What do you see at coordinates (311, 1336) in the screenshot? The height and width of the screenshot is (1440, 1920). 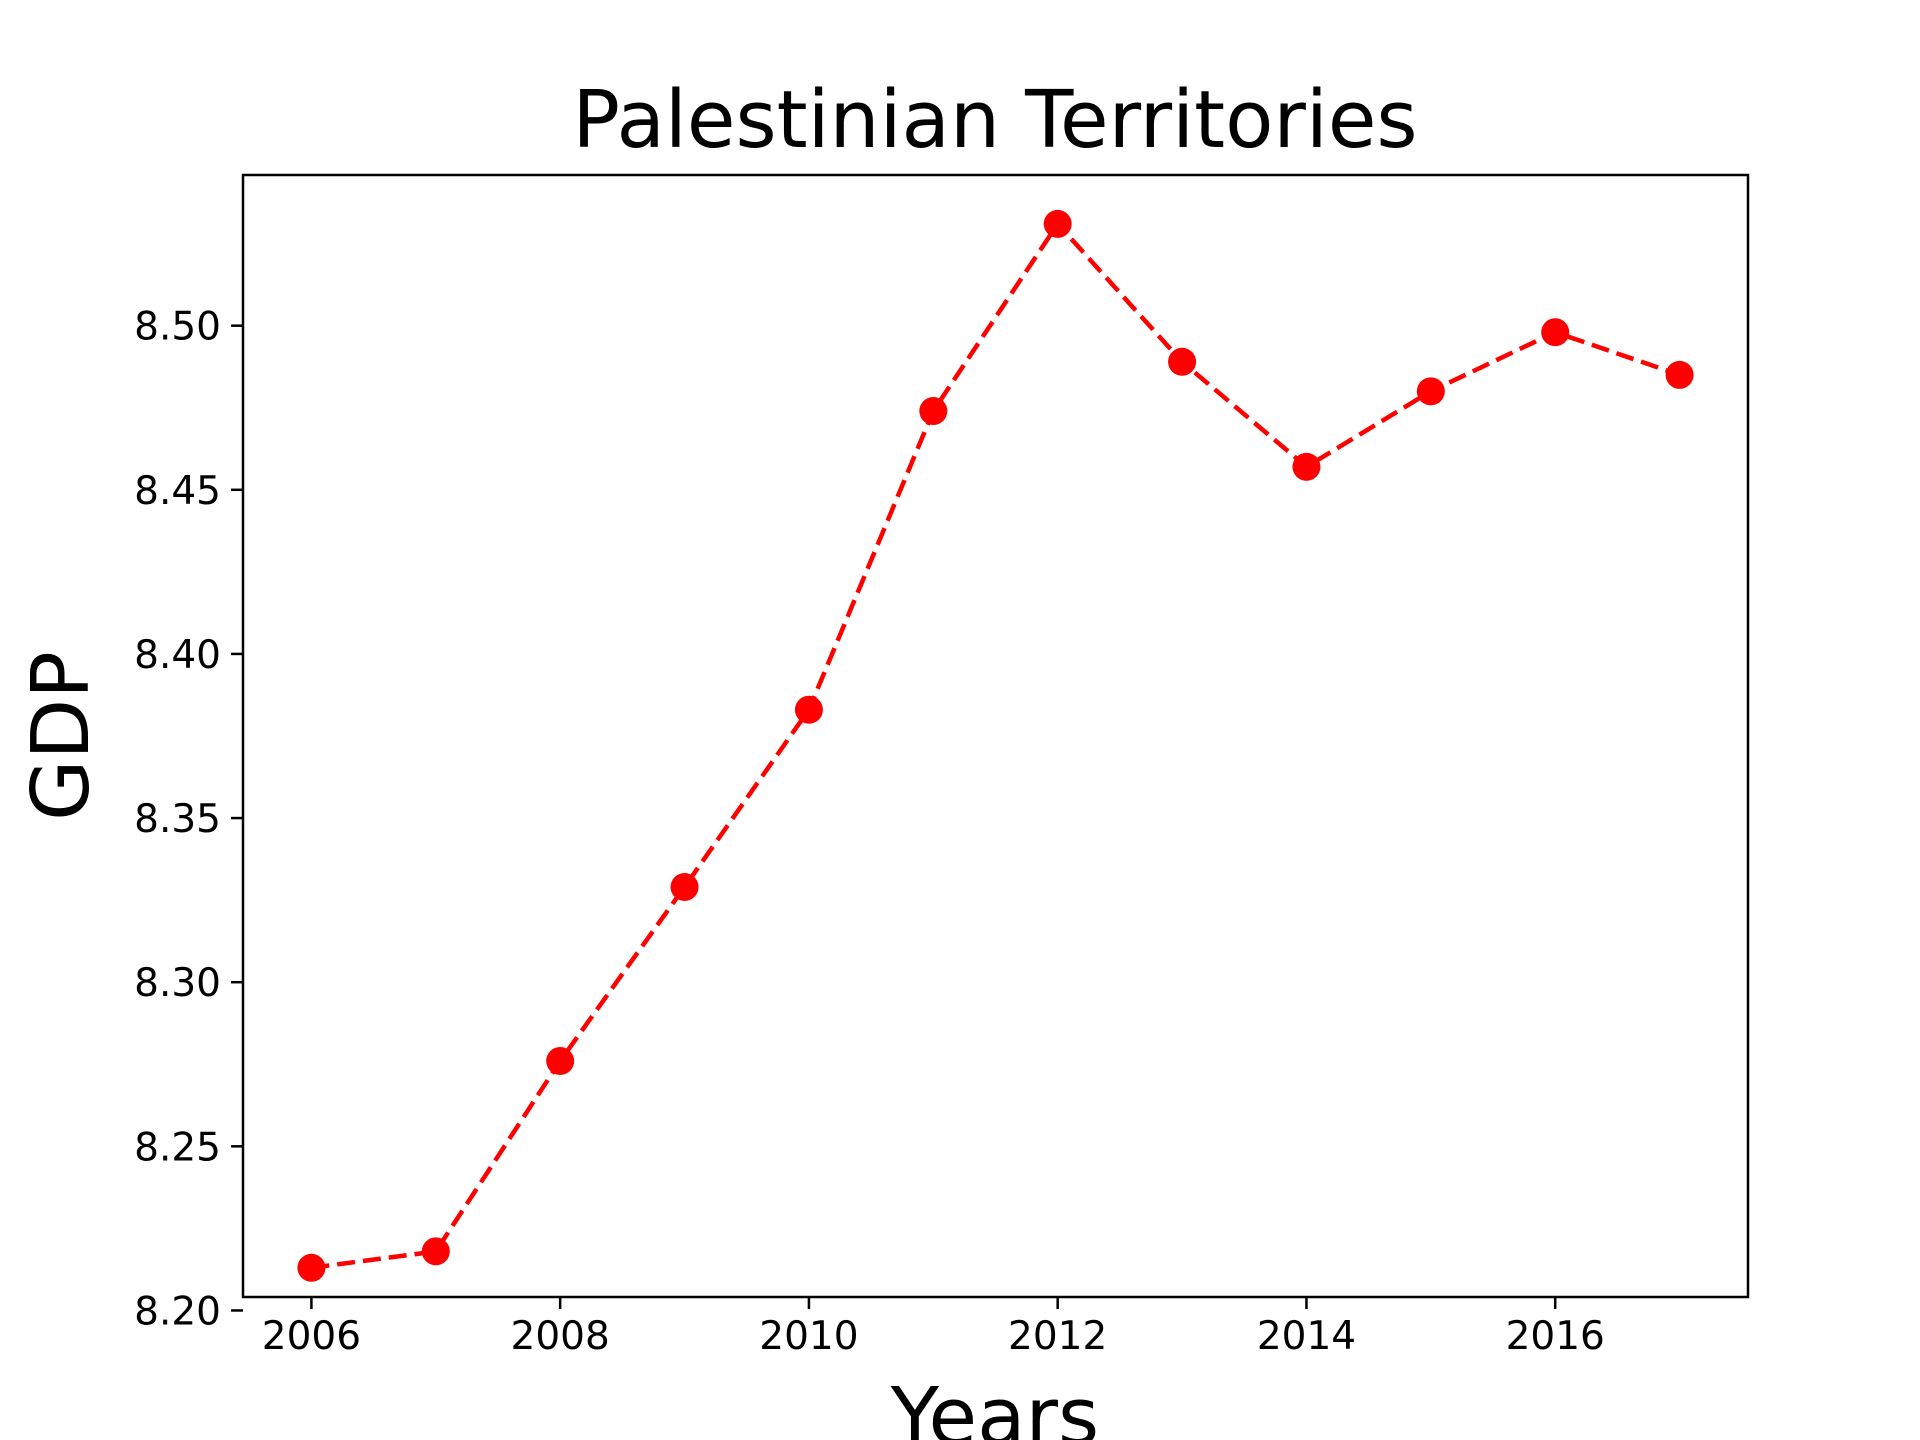 I see `x-tick-label: 2006` at bounding box center [311, 1336].